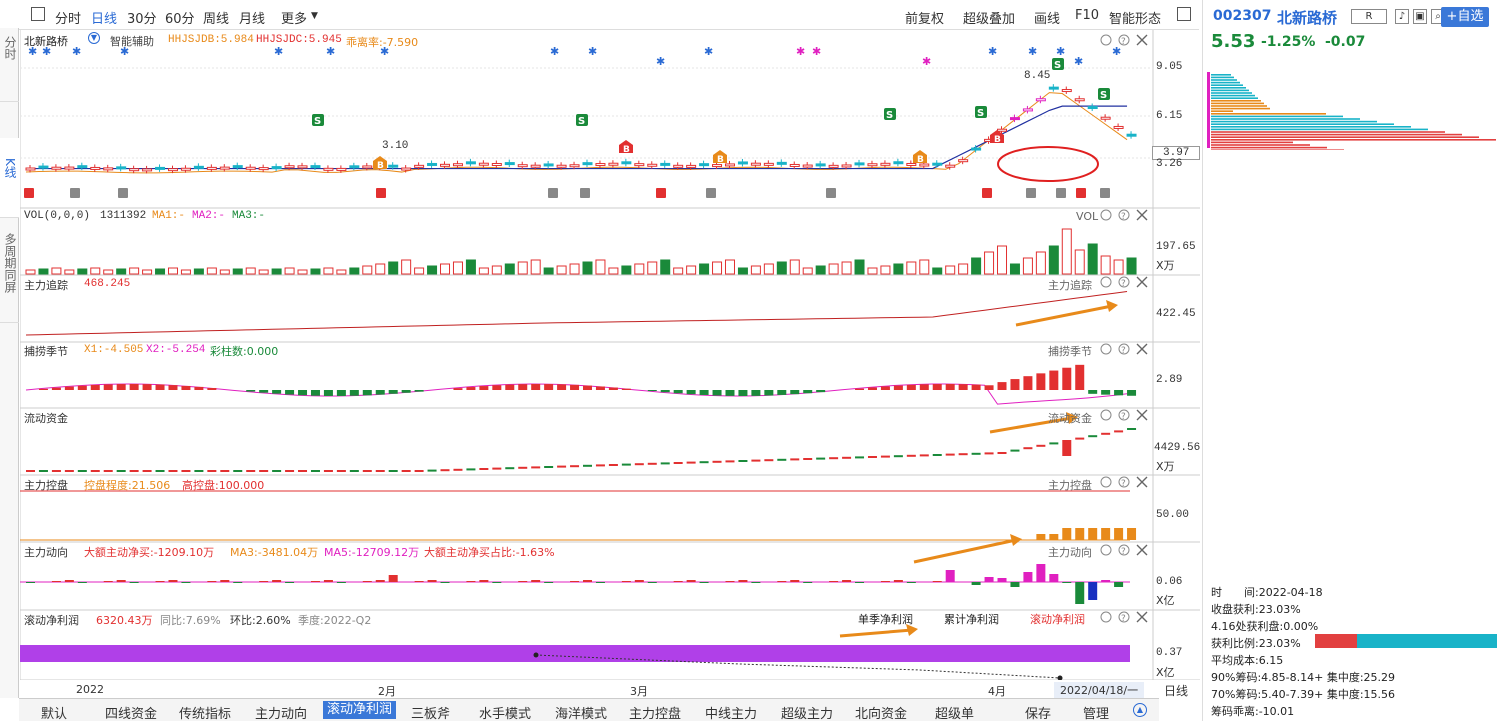 This screenshot has height=722, width=1506. Describe the element at coordinates (1420, 16) in the screenshot. I see `lock-icon: ▣` at that location.